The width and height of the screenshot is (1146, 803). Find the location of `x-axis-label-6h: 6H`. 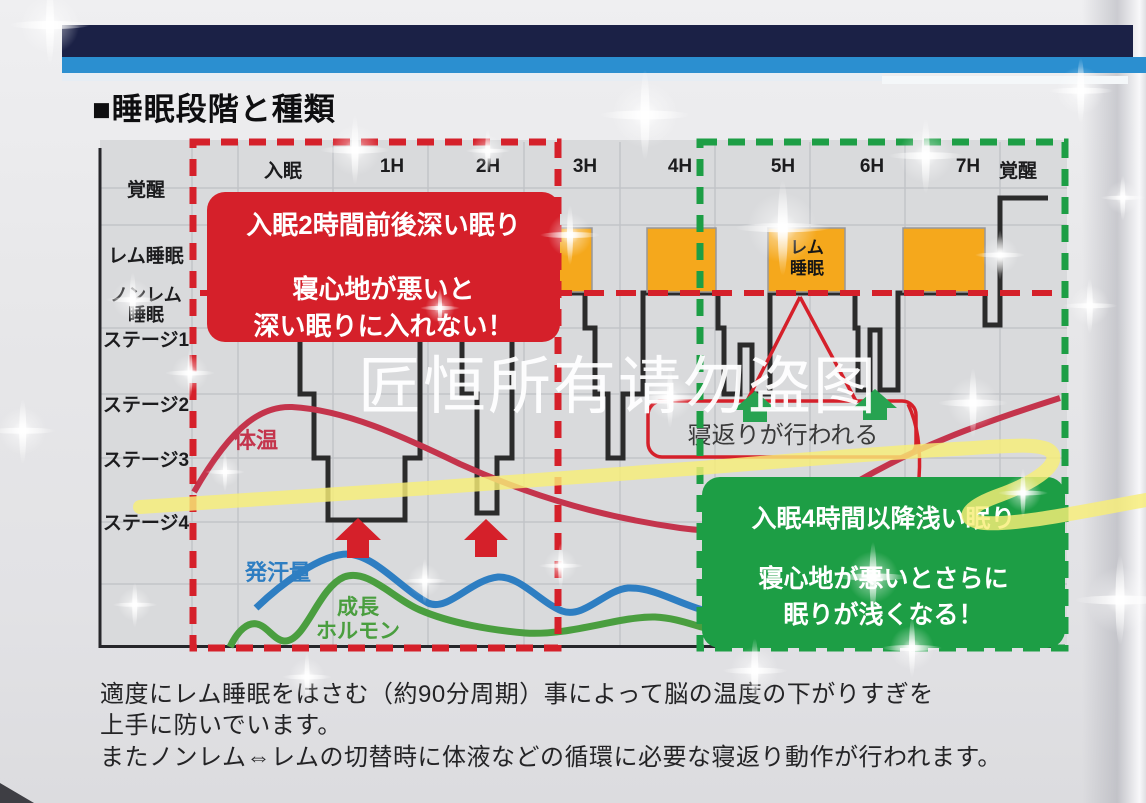

x-axis-label-6h: 6H is located at coordinates (872, 166).